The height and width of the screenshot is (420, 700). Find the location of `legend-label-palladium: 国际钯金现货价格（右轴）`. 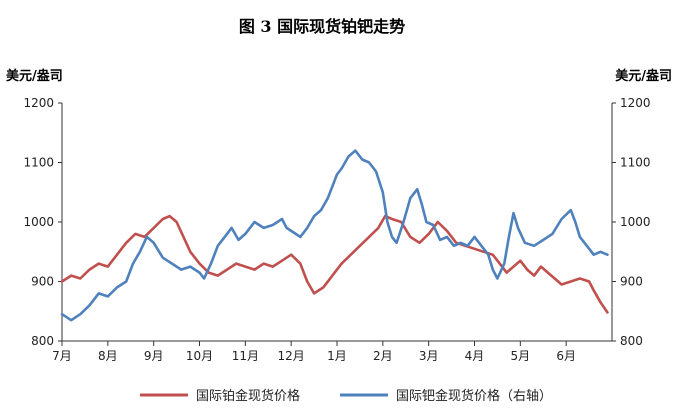

legend-label-palladium: 国际钯金现货价格（右轴） is located at coordinates (474, 396).